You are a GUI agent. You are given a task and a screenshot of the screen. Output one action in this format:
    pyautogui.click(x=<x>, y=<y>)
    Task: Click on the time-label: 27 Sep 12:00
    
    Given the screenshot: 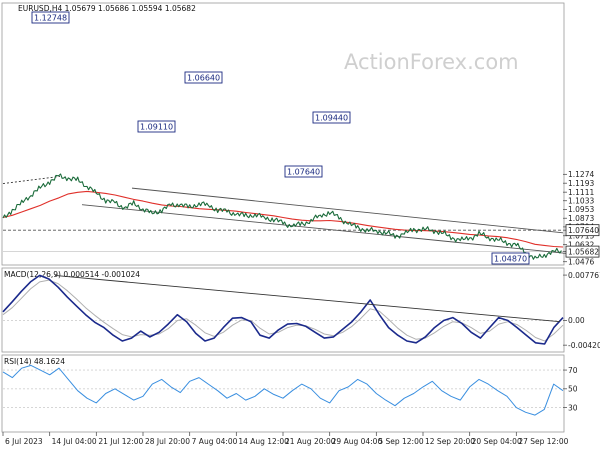 What is the action you would take?
    pyautogui.click(x=543, y=441)
    